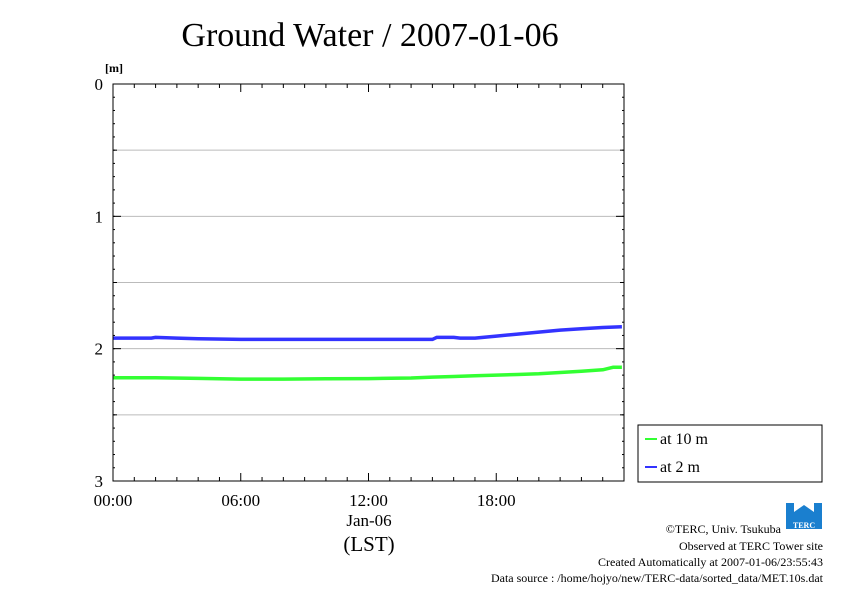 This screenshot has width=842, height=595. I want to click on x-date-label: Jan-06, so click(368, 520).